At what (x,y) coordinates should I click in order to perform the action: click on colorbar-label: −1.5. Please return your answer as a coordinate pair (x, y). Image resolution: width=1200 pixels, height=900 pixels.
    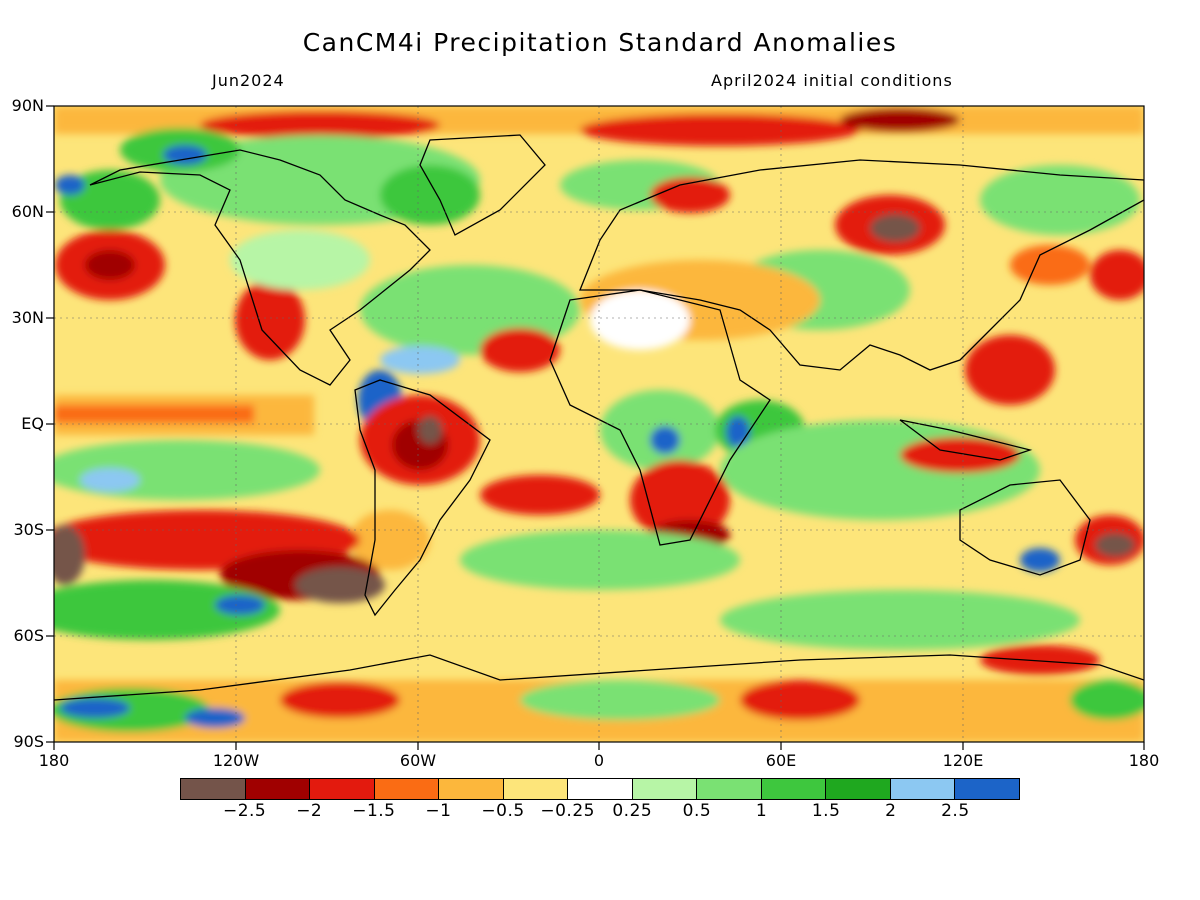
    Looking at the image, I should click on (374, 811).